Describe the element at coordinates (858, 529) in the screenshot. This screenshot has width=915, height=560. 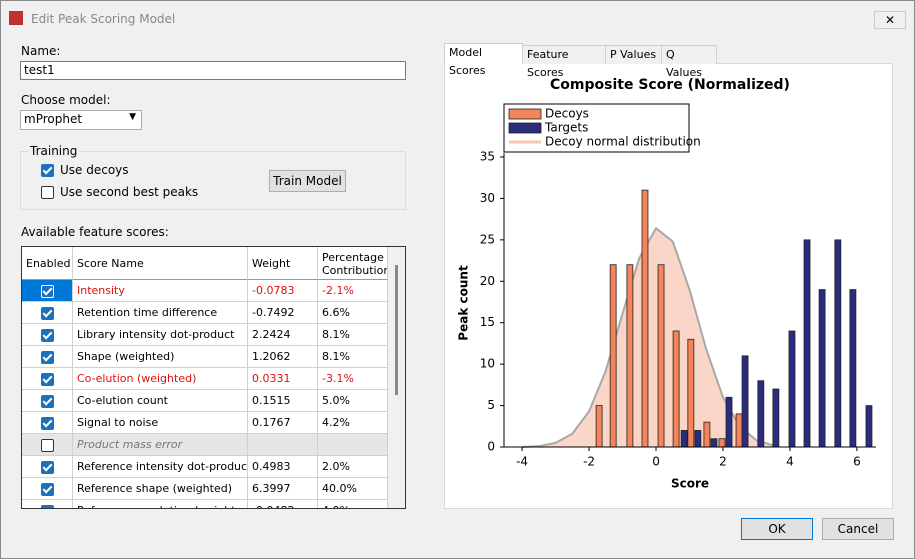
I see `cancel-button: Cancel` at that location.